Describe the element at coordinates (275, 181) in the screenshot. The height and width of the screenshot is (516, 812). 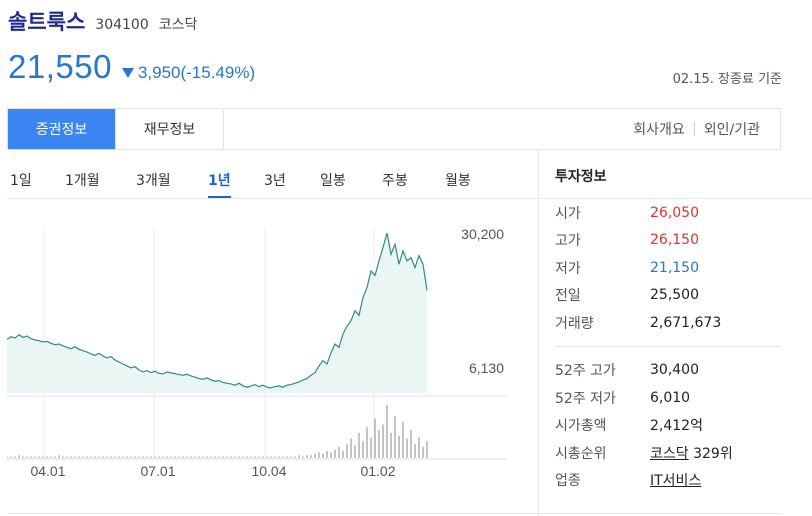
I see `period-3y: 3년` at that location.